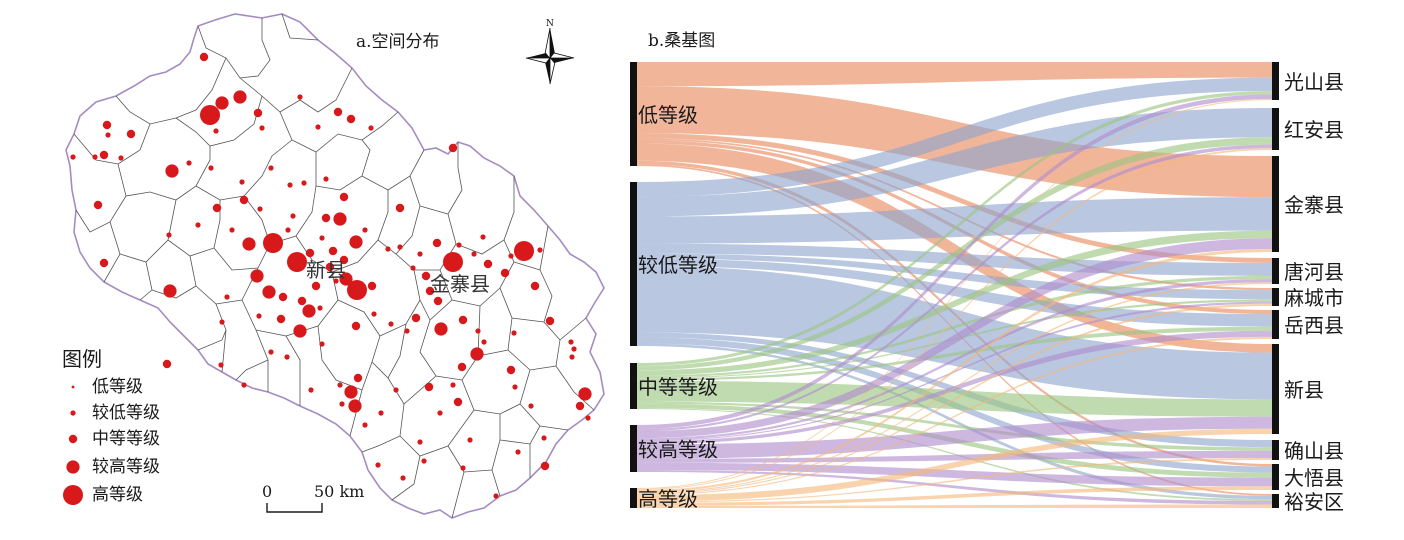  I want to click on county-node-label: 光山县, so click(1314, 82).